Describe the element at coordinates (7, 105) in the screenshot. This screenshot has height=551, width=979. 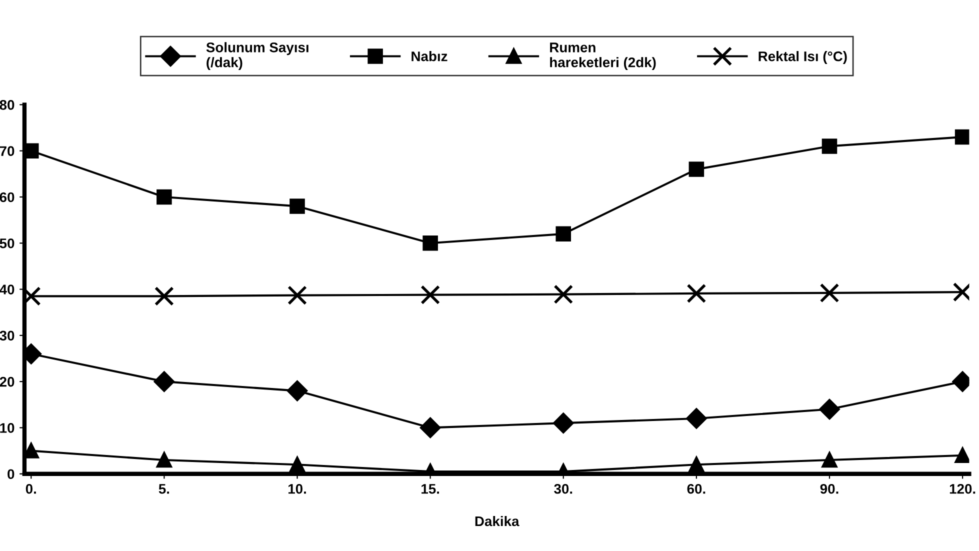
I see `y-tick-label: 80` at that location.